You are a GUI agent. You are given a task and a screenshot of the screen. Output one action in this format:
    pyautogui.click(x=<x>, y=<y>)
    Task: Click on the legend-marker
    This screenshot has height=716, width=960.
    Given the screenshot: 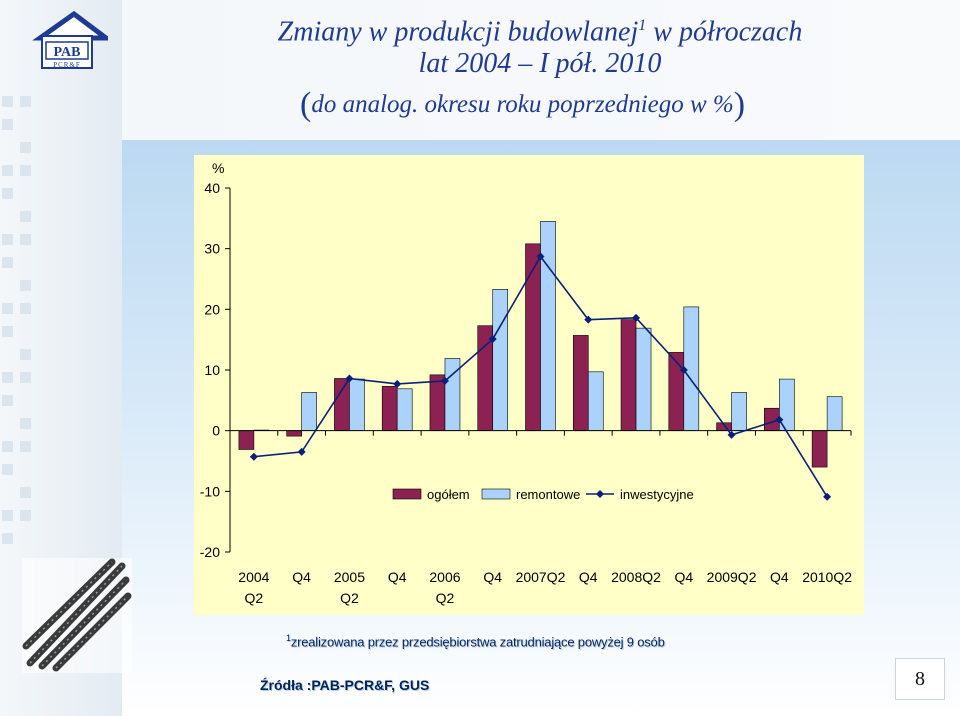 What is the action you would take?
    pyautogui.click(x=600, y=494)
    